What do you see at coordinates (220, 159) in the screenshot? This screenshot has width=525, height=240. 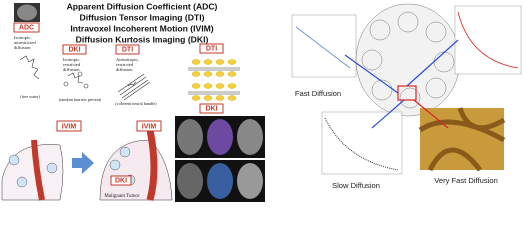 I see `brain-scans` at bounding box center [220, 159].